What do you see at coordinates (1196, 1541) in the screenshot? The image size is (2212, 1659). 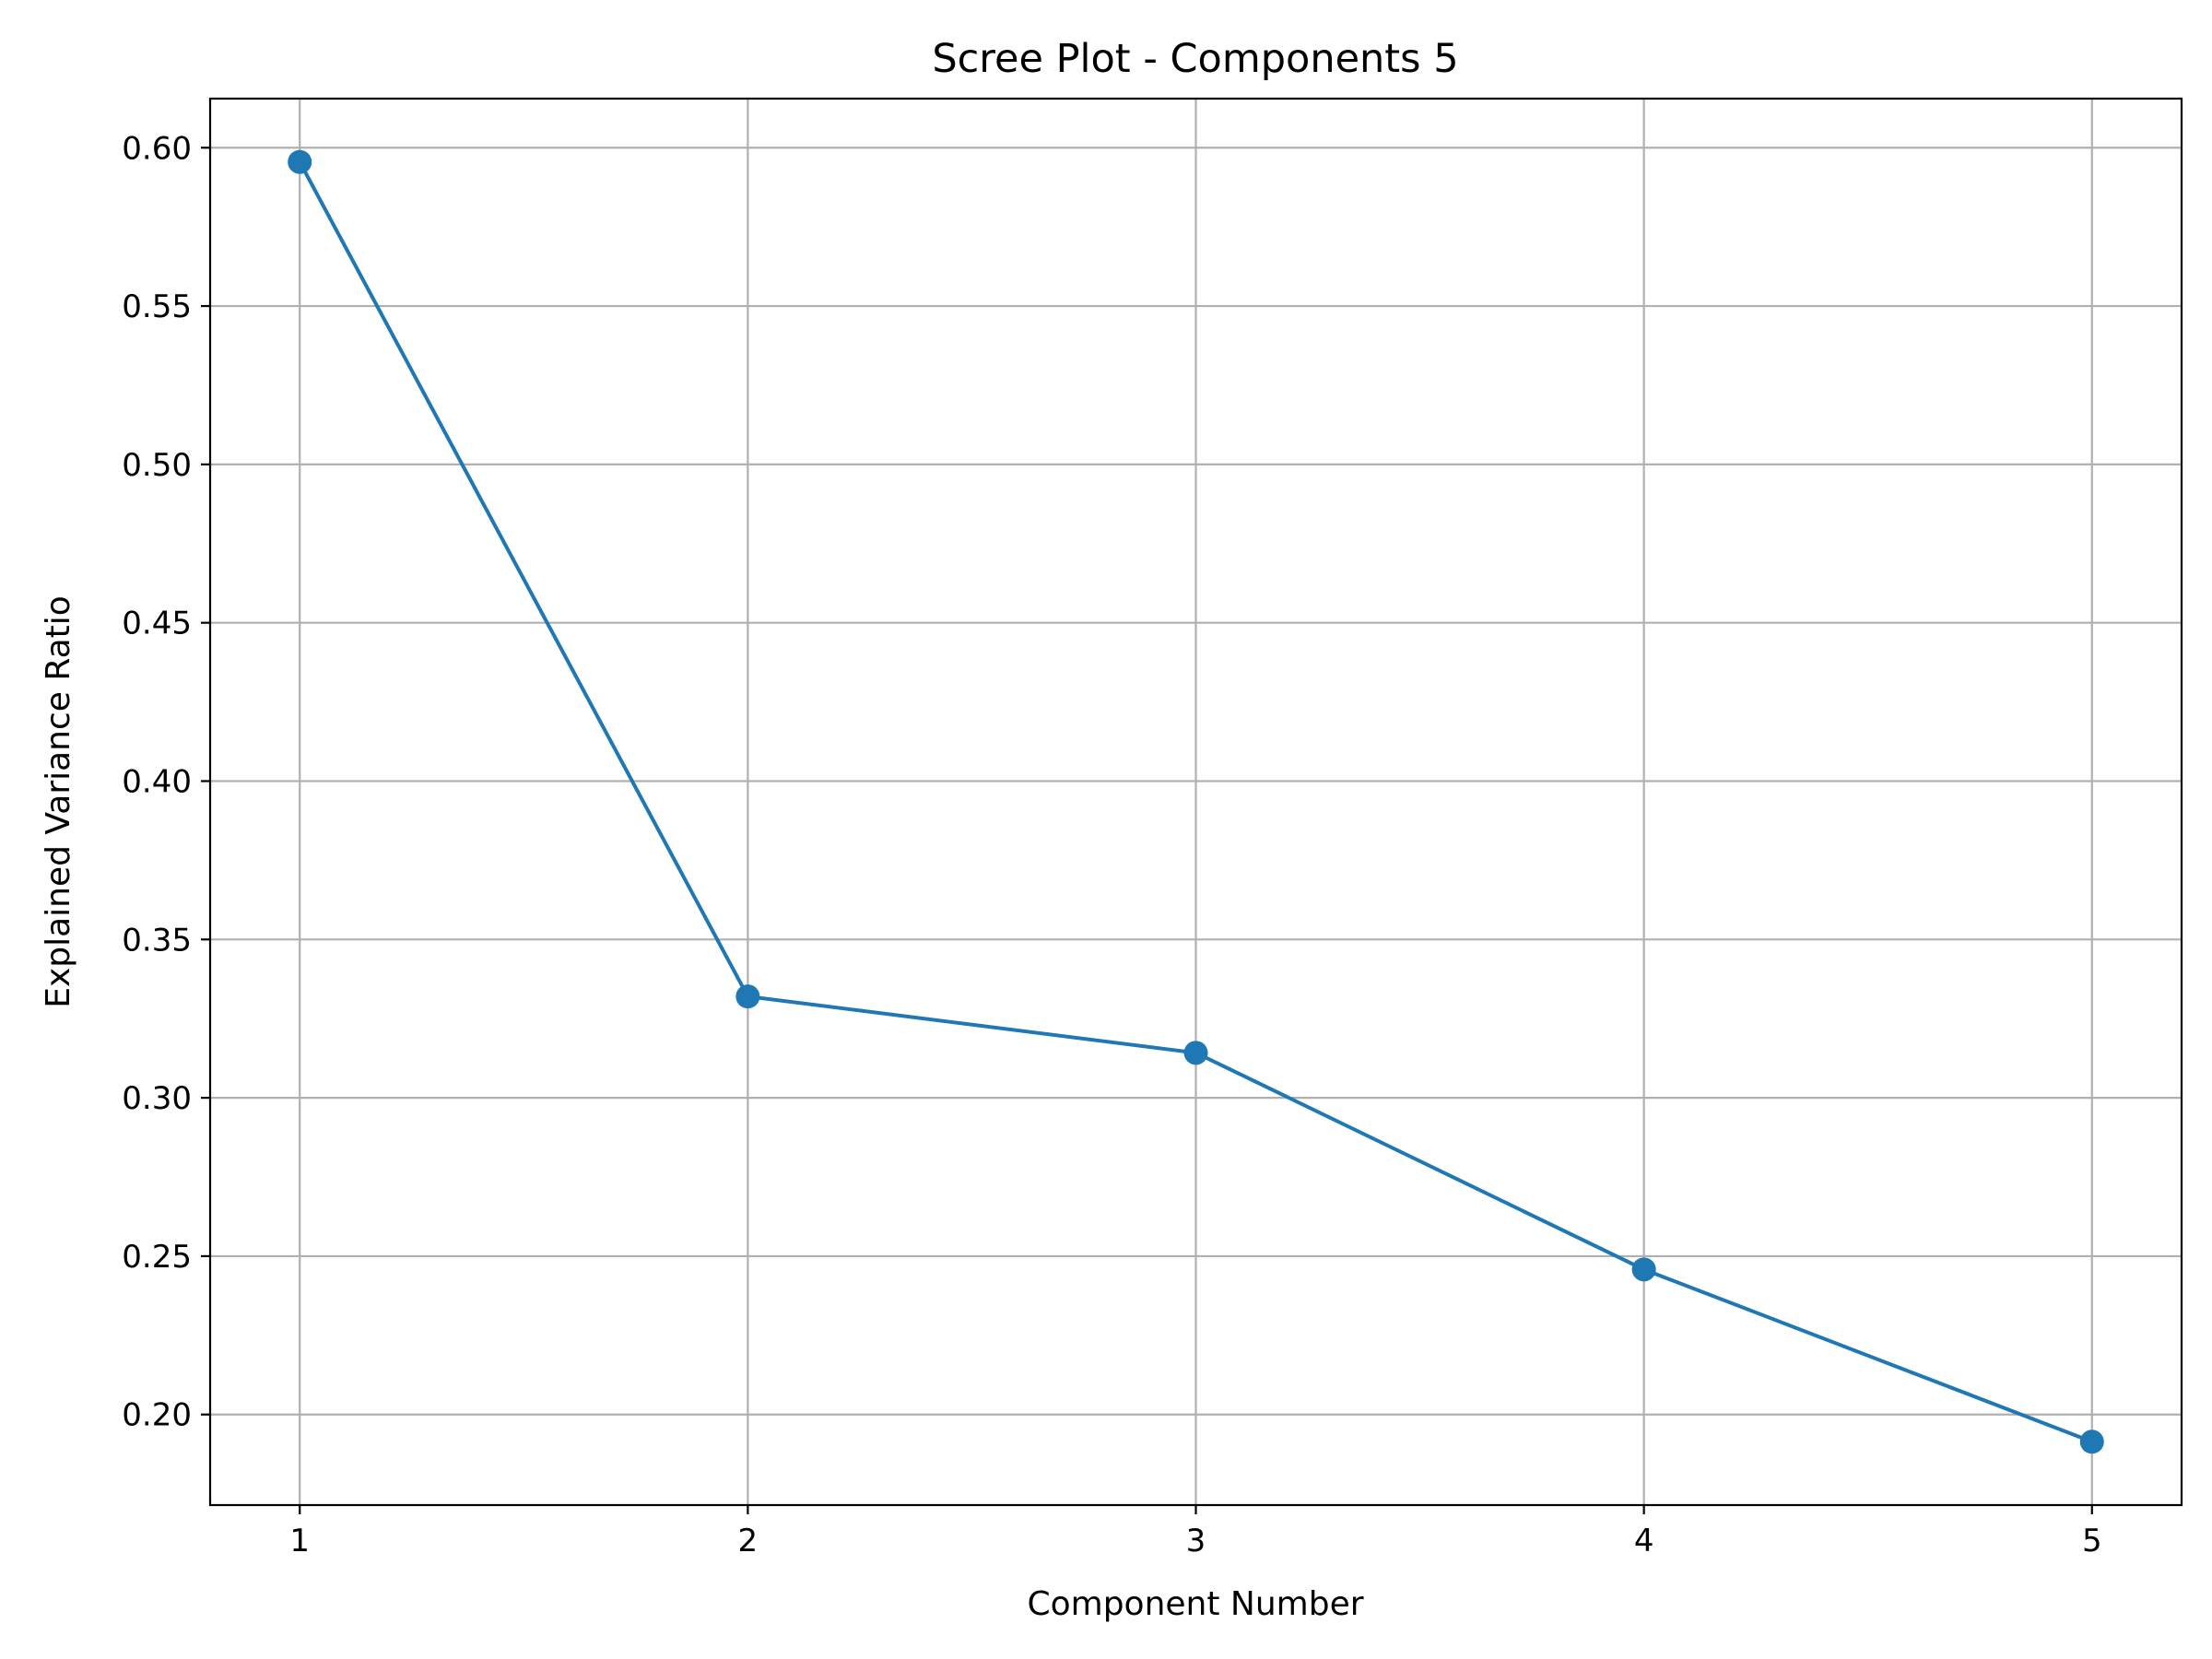 I see `x-tick-label: 3` at bounding box center [1196, 1541].